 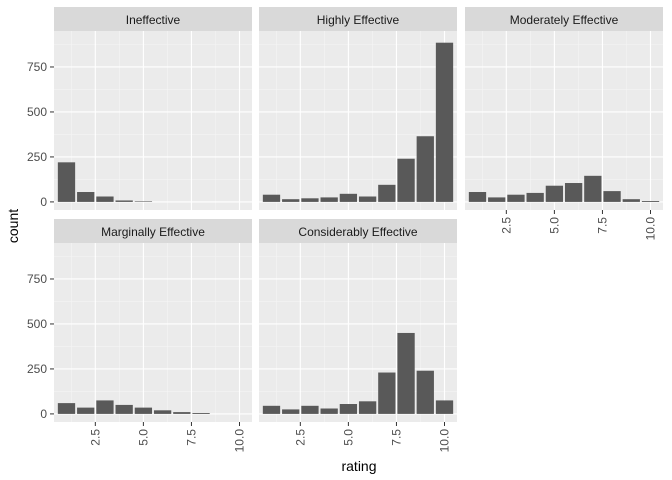 I want to click on facet-panel: Ineffective 0 250 500 750, so click(x=139, y=108).